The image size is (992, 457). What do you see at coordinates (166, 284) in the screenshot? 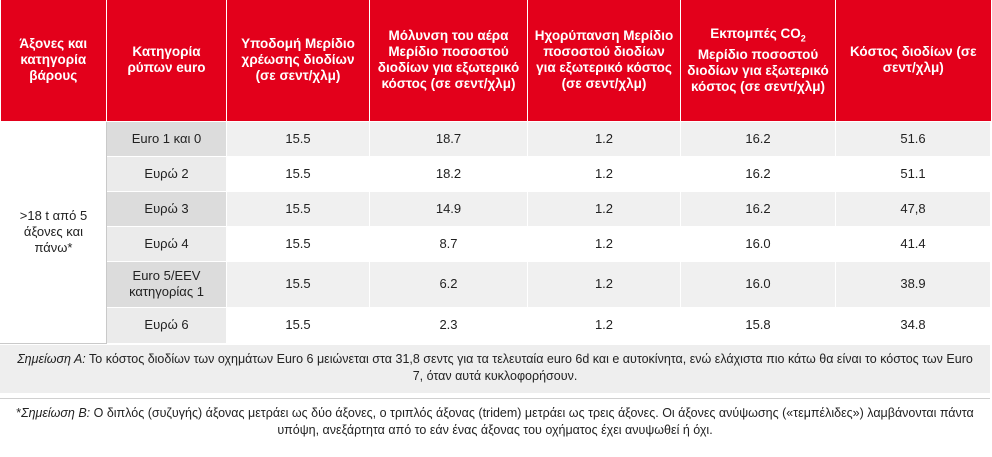
I see `cell-category: Euro 5/EEV κατηγορίας 1` at bounding box center [166, 284].